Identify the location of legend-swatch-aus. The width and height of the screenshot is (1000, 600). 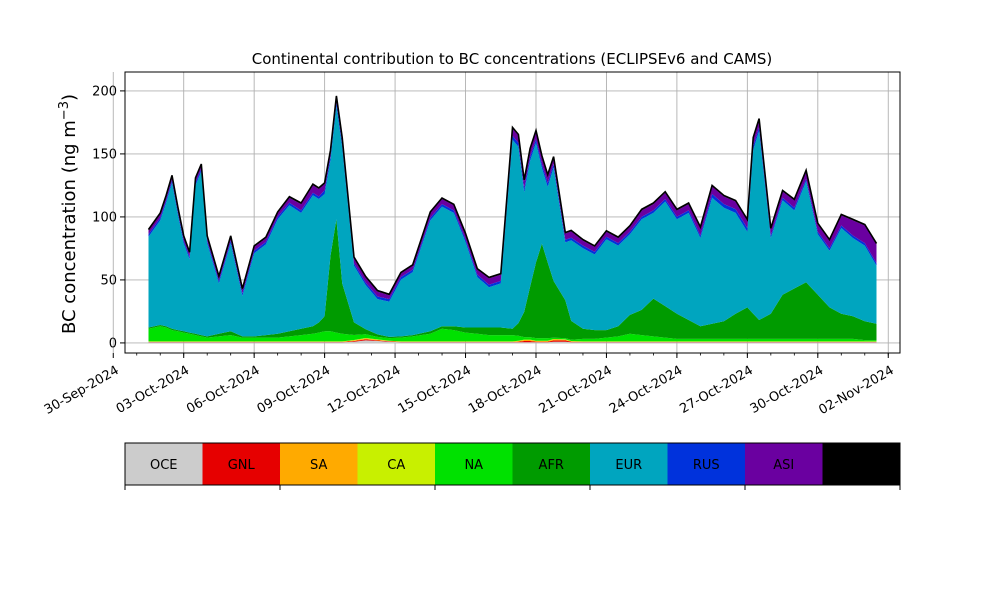
(861, 464).